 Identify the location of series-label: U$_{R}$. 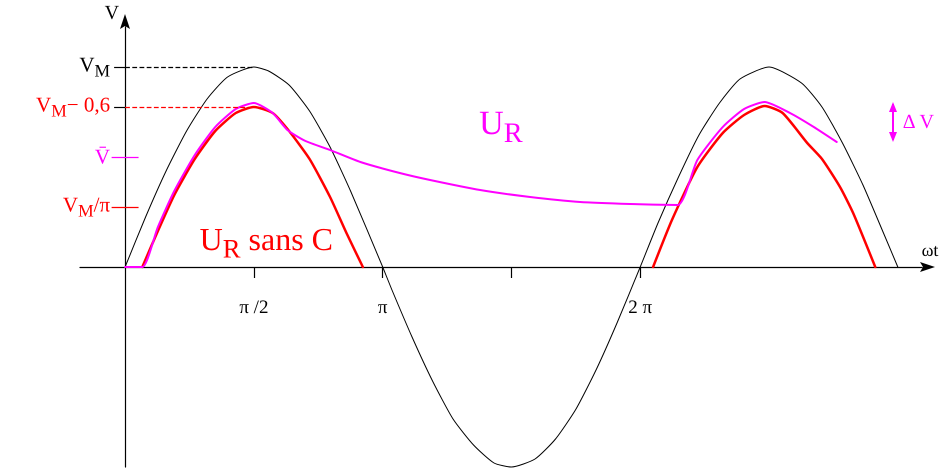
(501, 127).